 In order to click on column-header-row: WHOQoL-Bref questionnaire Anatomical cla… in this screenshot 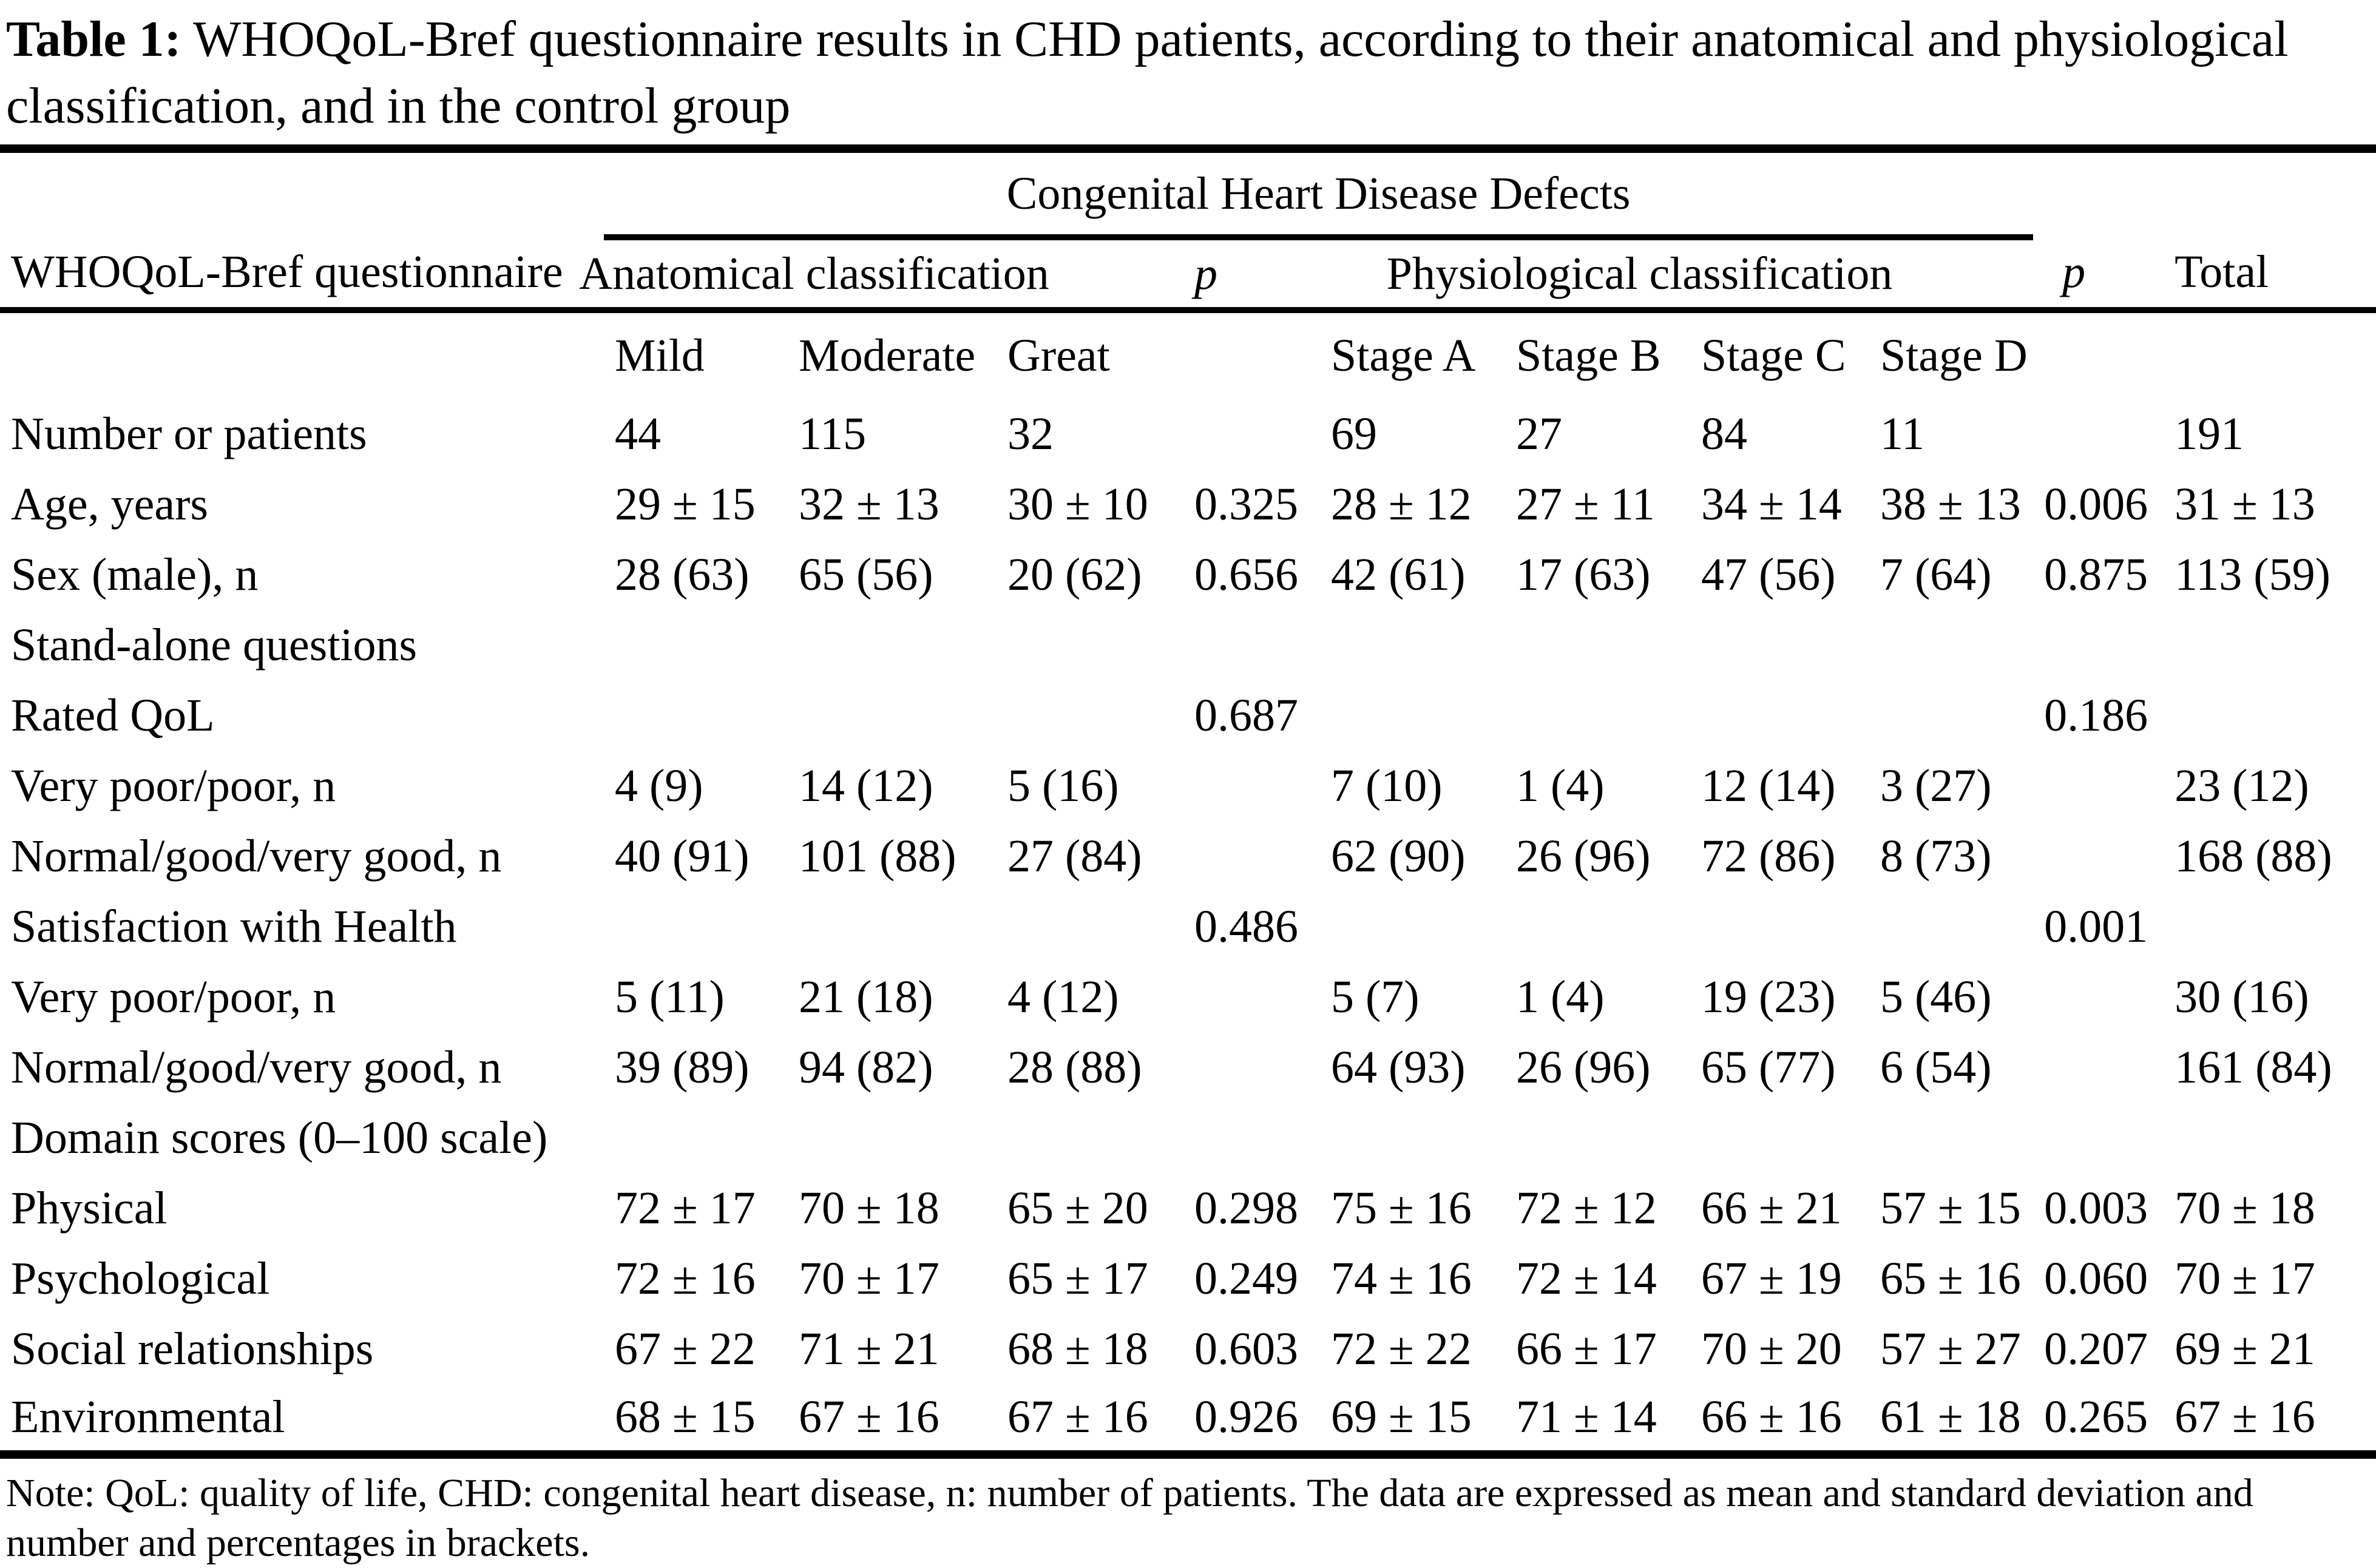, I will do `click(1188, 275)`.